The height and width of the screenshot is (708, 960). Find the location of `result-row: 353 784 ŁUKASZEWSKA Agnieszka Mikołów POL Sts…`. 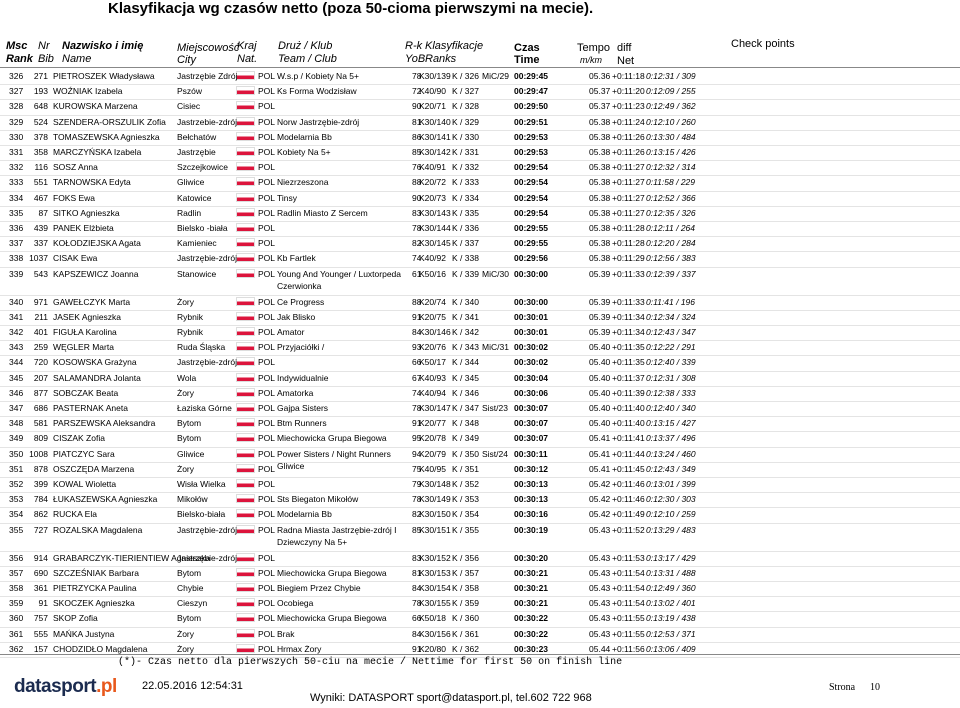

result-row: 353 784 ŁUKASZEWSKA Agnieszka Mikołów POL Sts… is located at coordinates (480, 500).